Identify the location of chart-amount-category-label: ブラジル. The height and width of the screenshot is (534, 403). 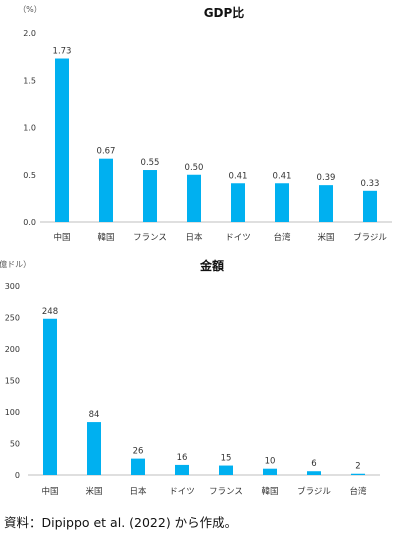
(314, 491).